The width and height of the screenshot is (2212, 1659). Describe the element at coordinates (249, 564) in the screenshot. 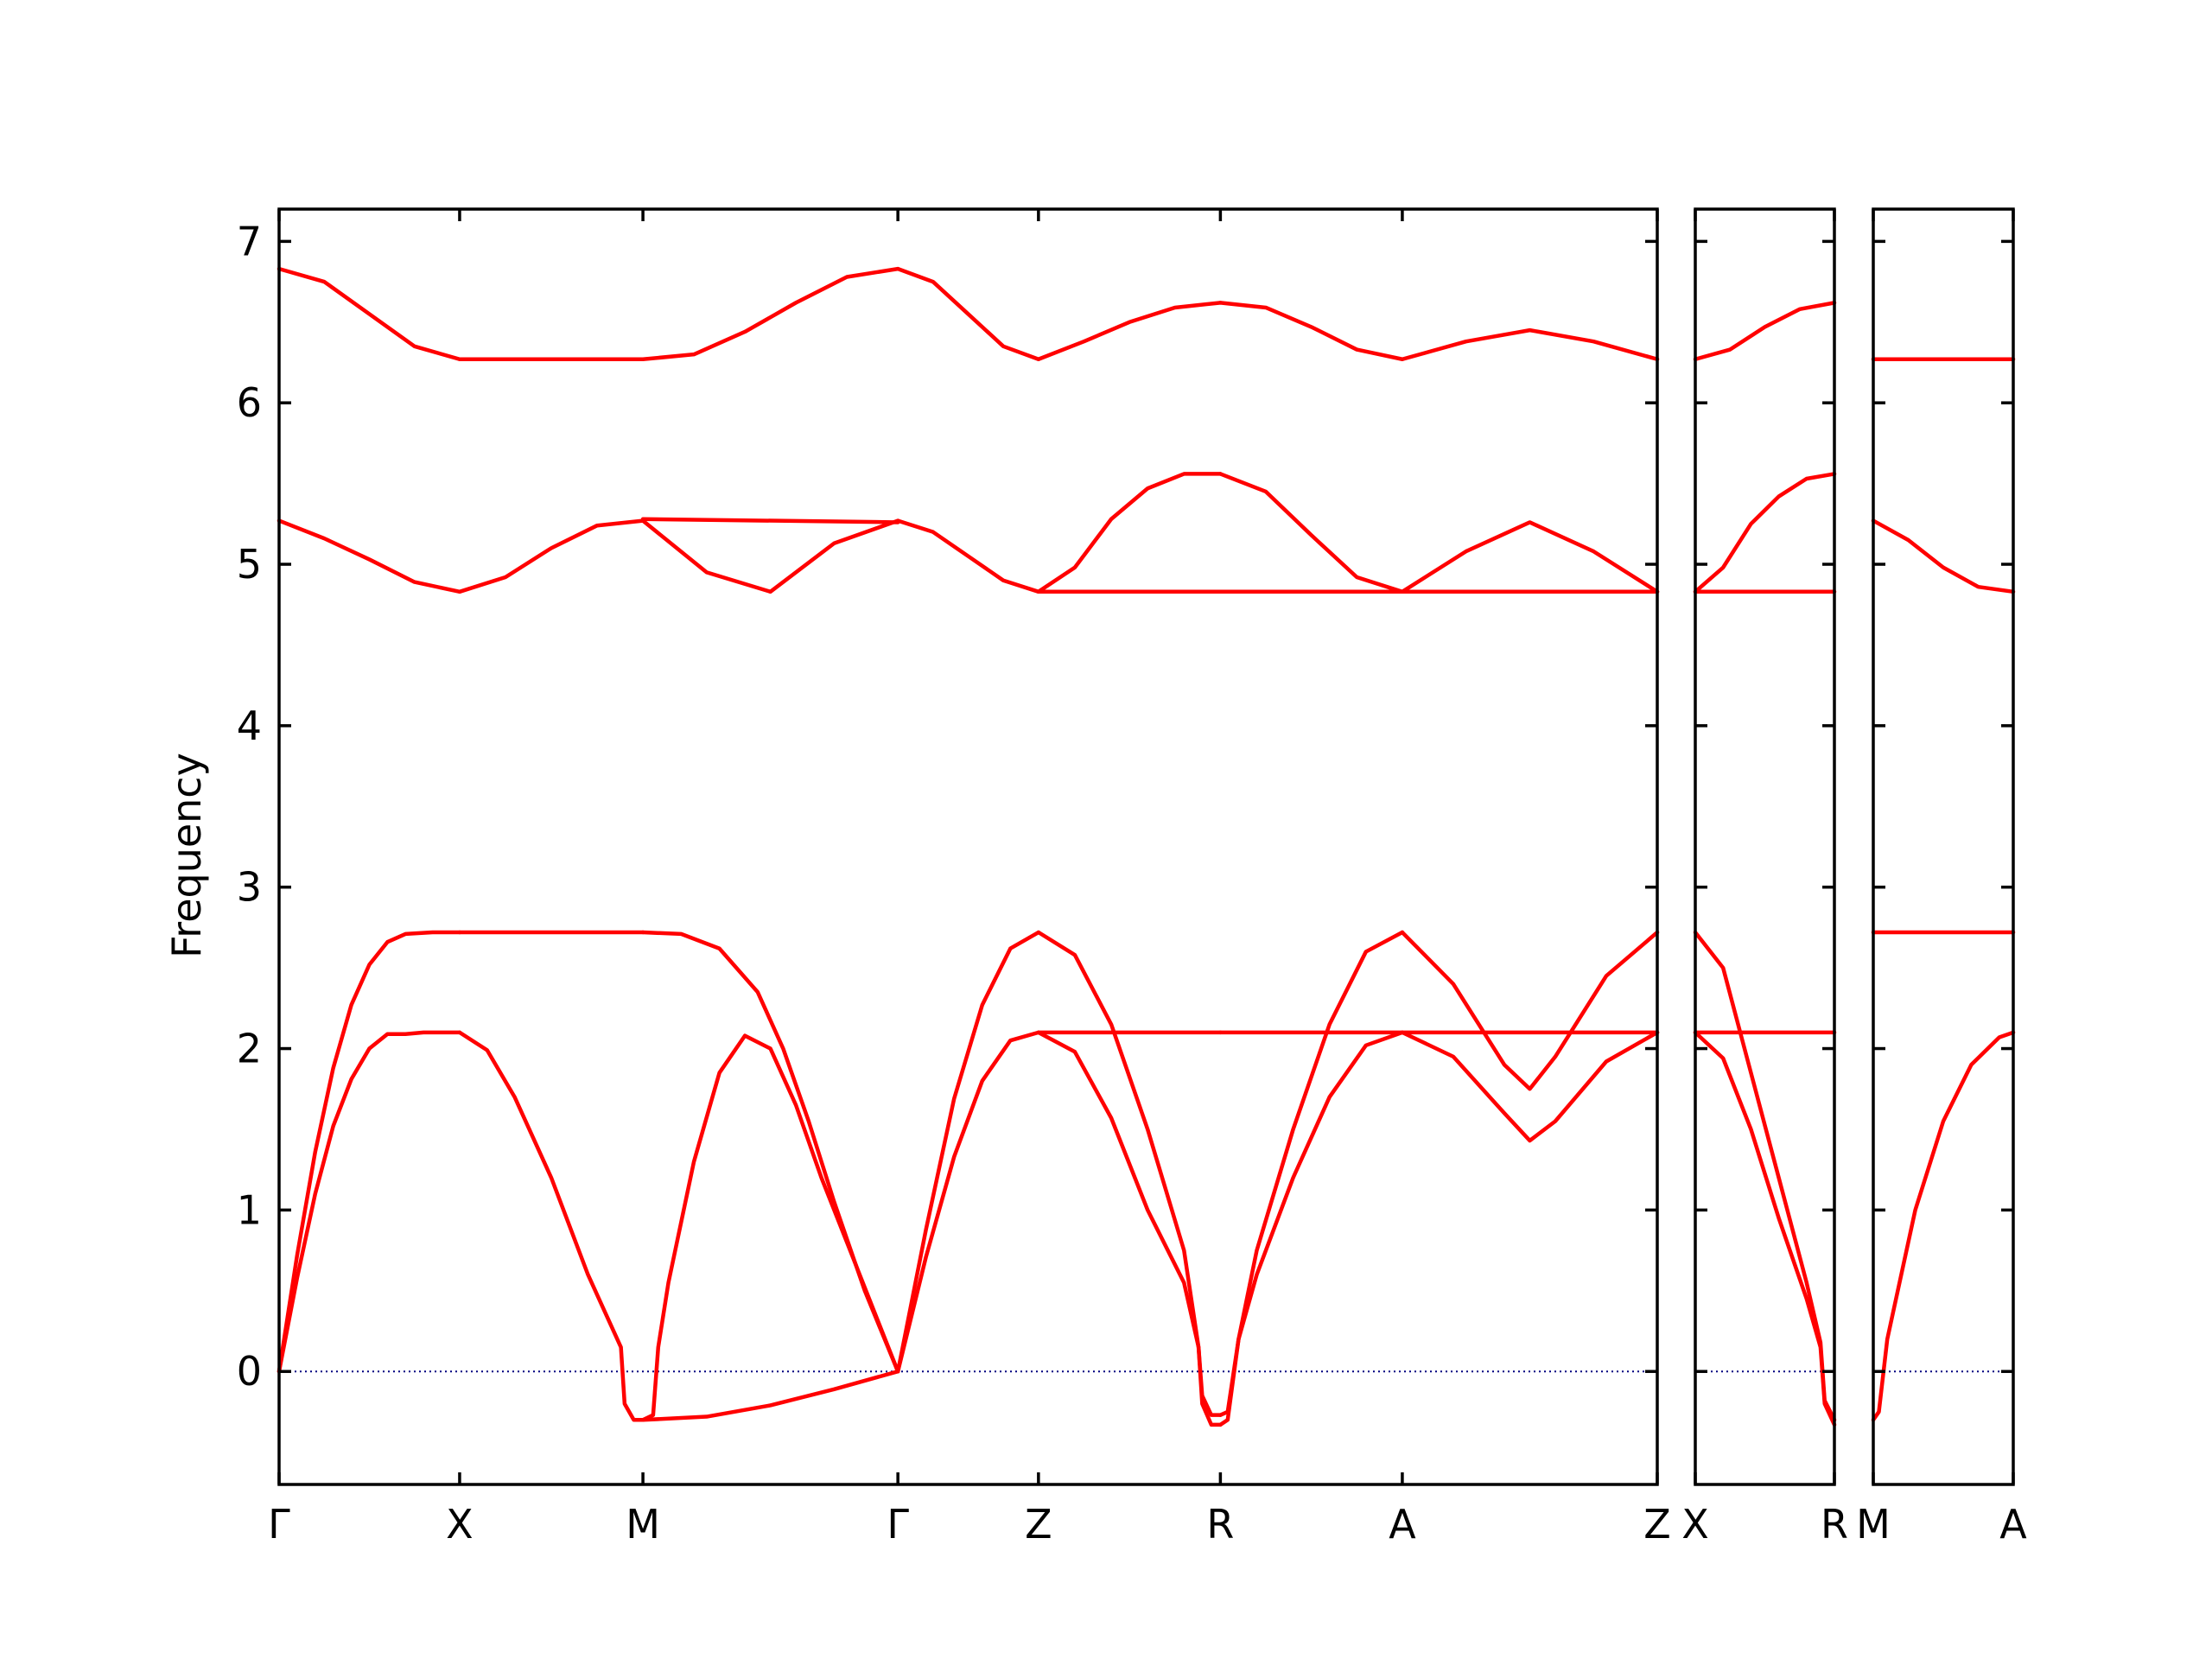

I see `y-tick-label: 5` at that location.